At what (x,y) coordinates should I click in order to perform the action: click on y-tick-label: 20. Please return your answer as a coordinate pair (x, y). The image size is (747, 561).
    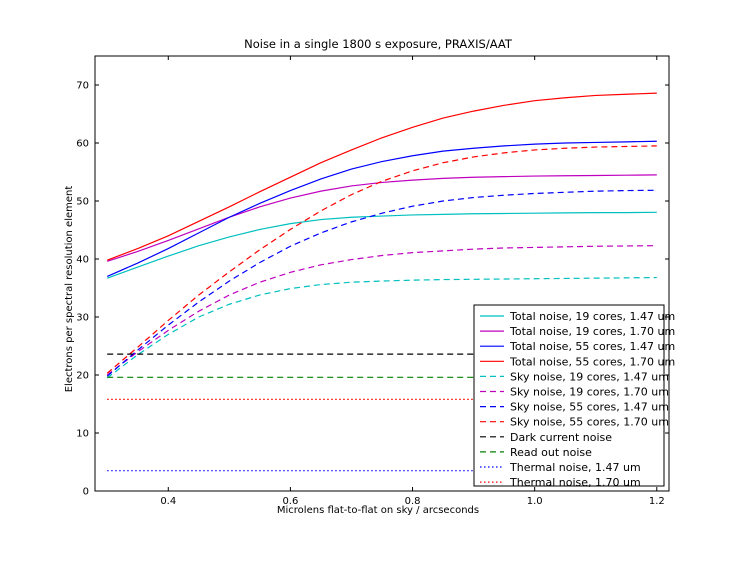
    Looking at the image, I should click on (82, 376).